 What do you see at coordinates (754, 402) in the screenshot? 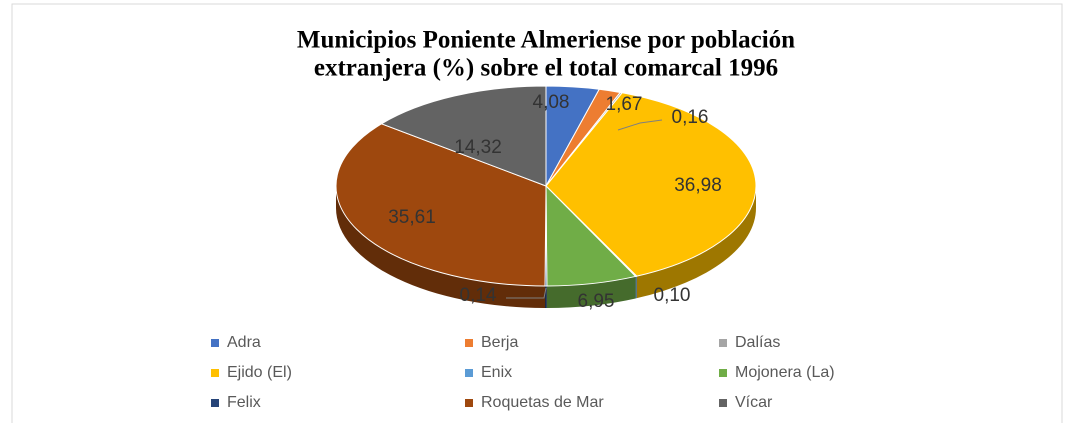
I see `legend-label: Vícar` at bounding box center [754, 402].